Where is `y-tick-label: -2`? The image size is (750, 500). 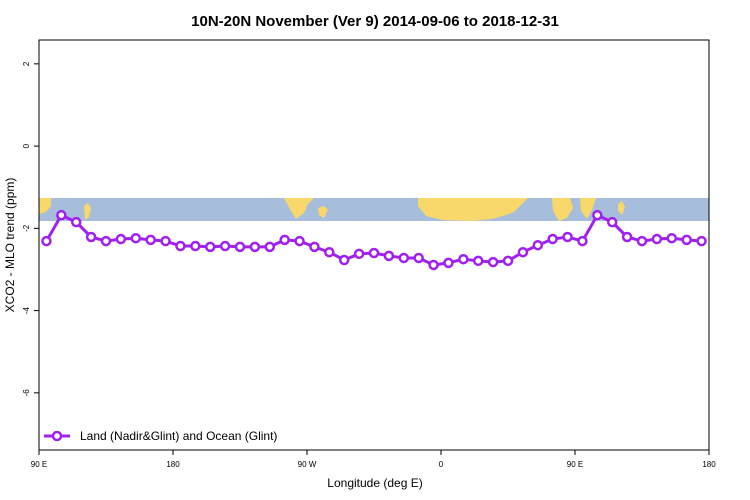 y-tick-label: -2 is located at coordinates (26, 228).